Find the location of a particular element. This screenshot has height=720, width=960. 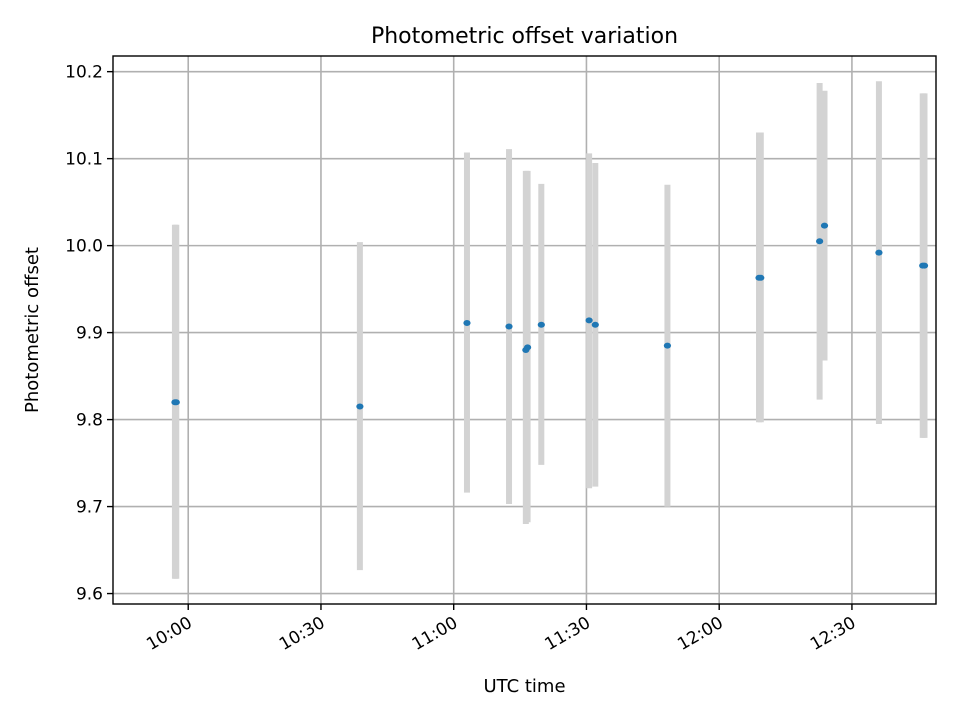

y-tick-label: 9.8 is located at coordinates (89, 421).